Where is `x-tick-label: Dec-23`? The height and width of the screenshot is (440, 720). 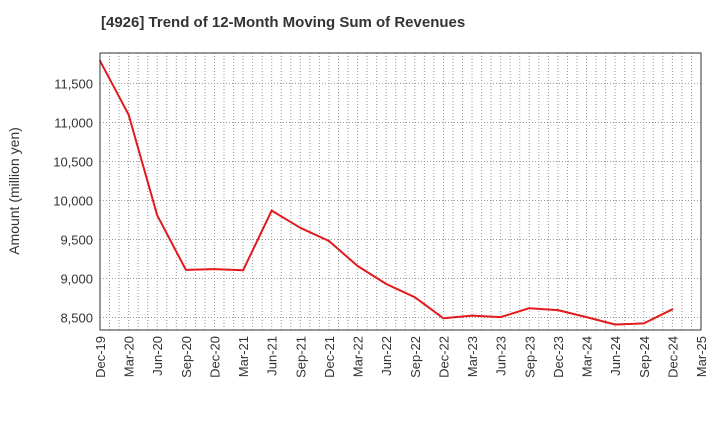 x-tick-label: Dec-23 is located at coordinates (558, 357).